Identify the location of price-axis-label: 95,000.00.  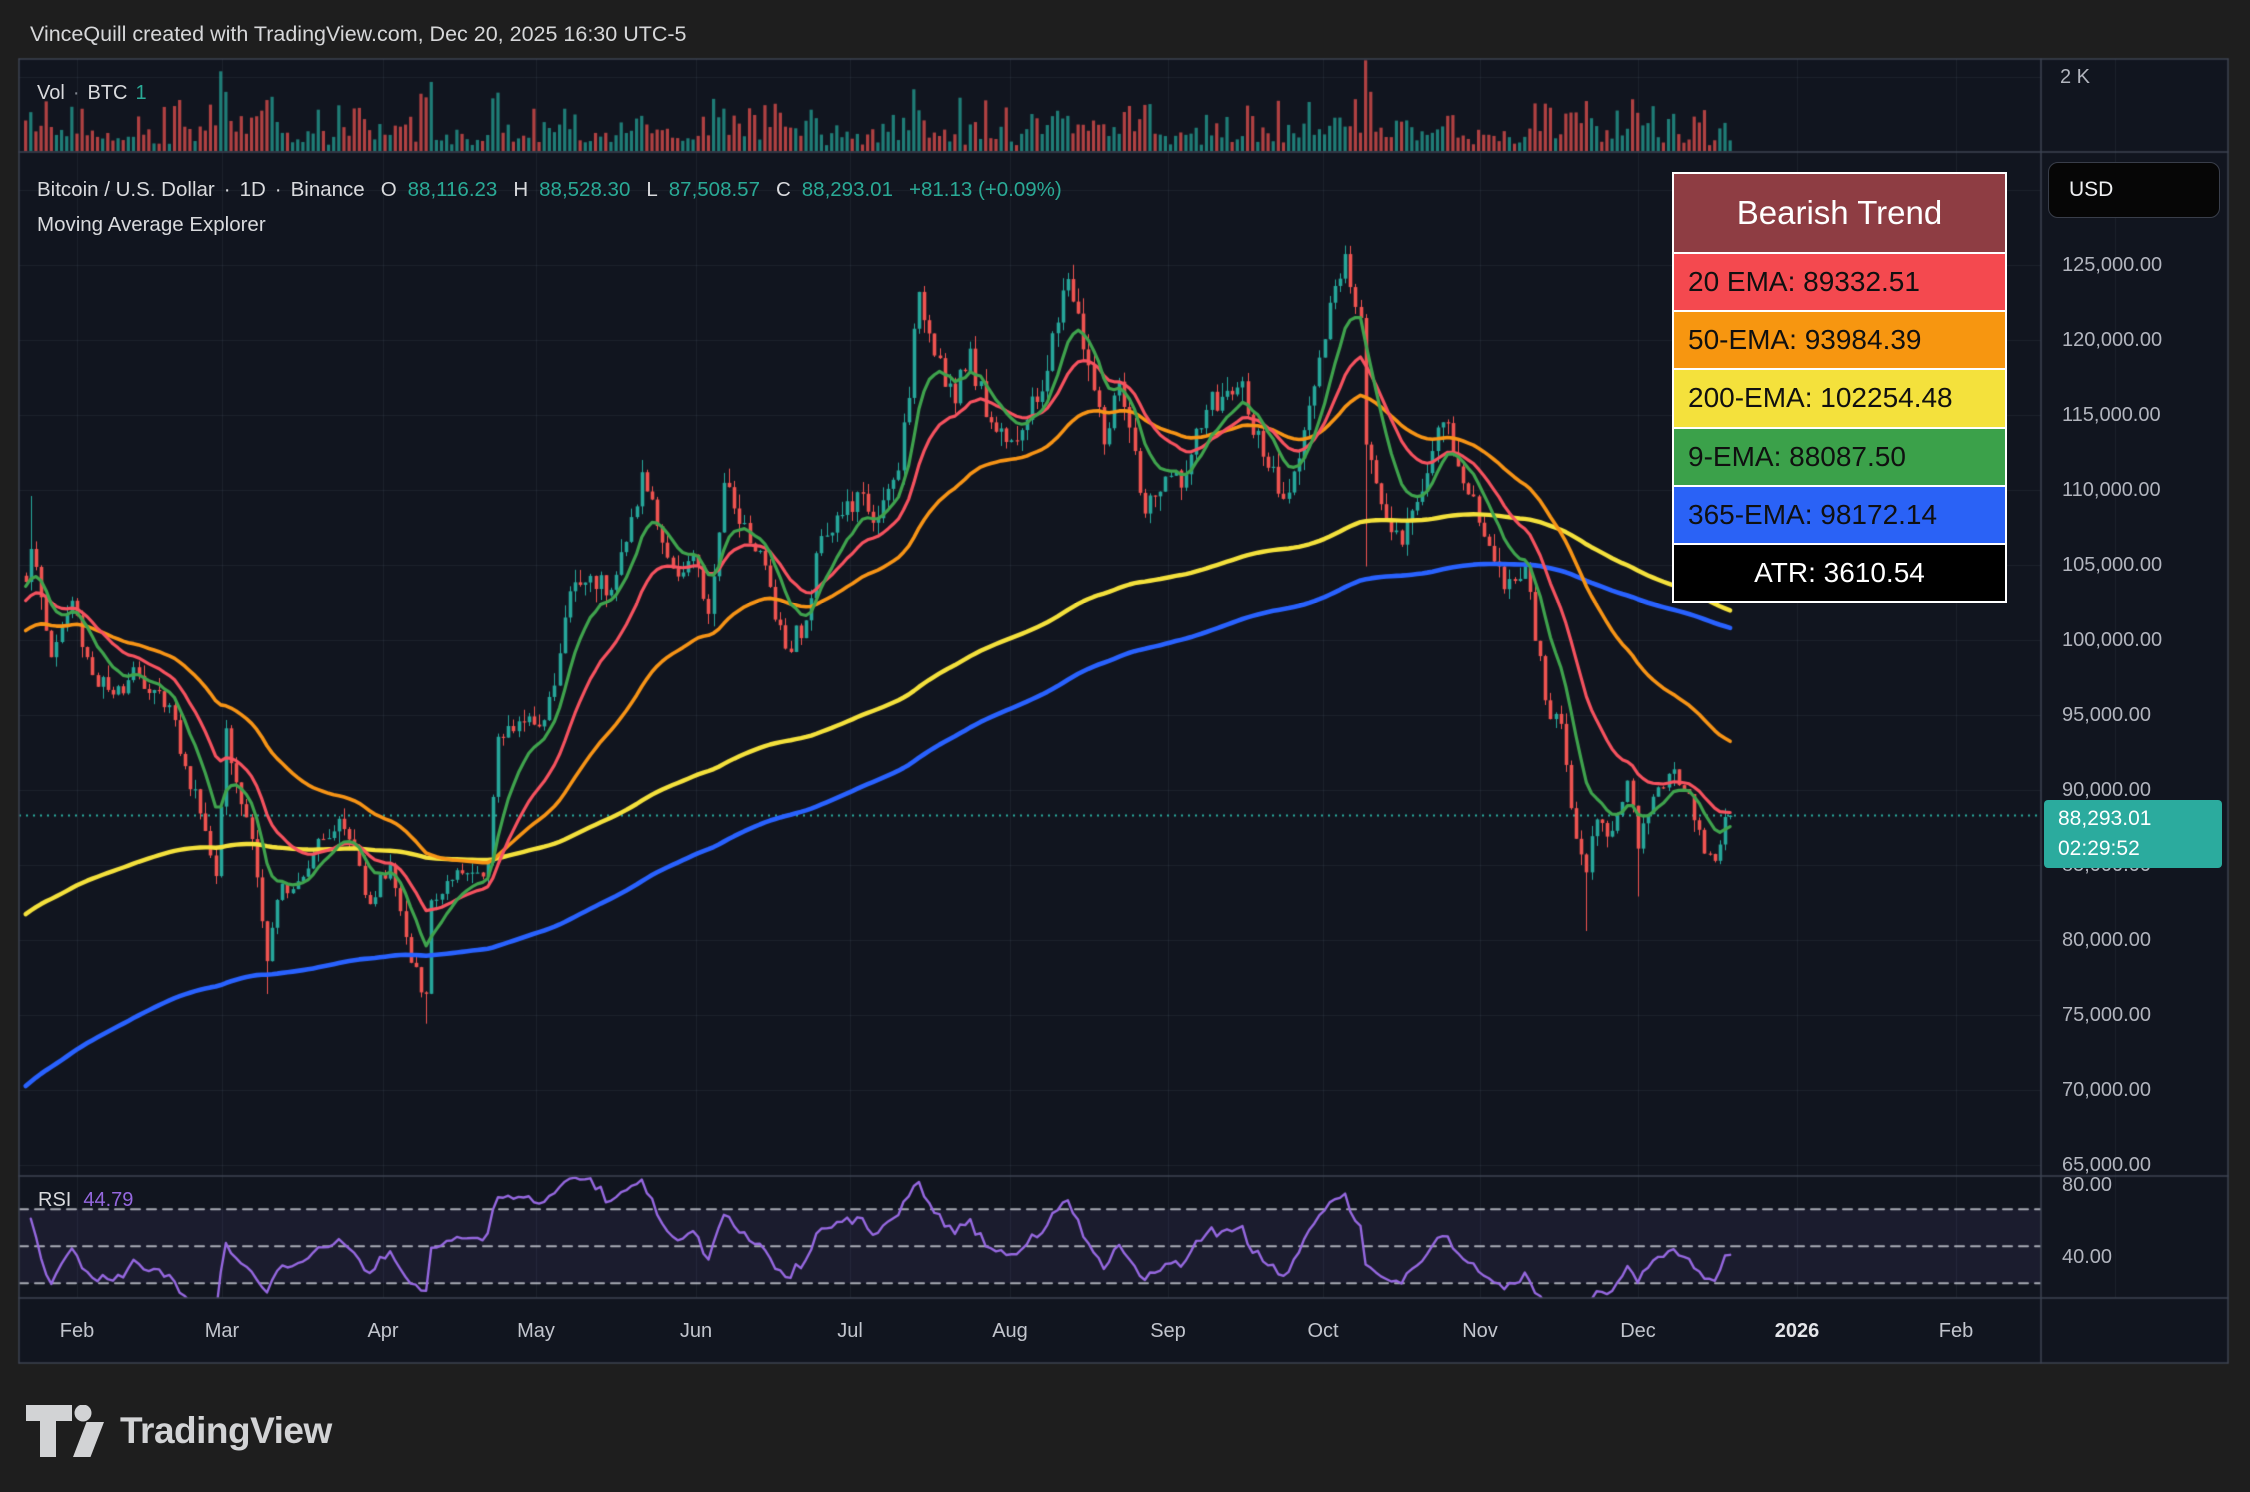
(2106, 715).